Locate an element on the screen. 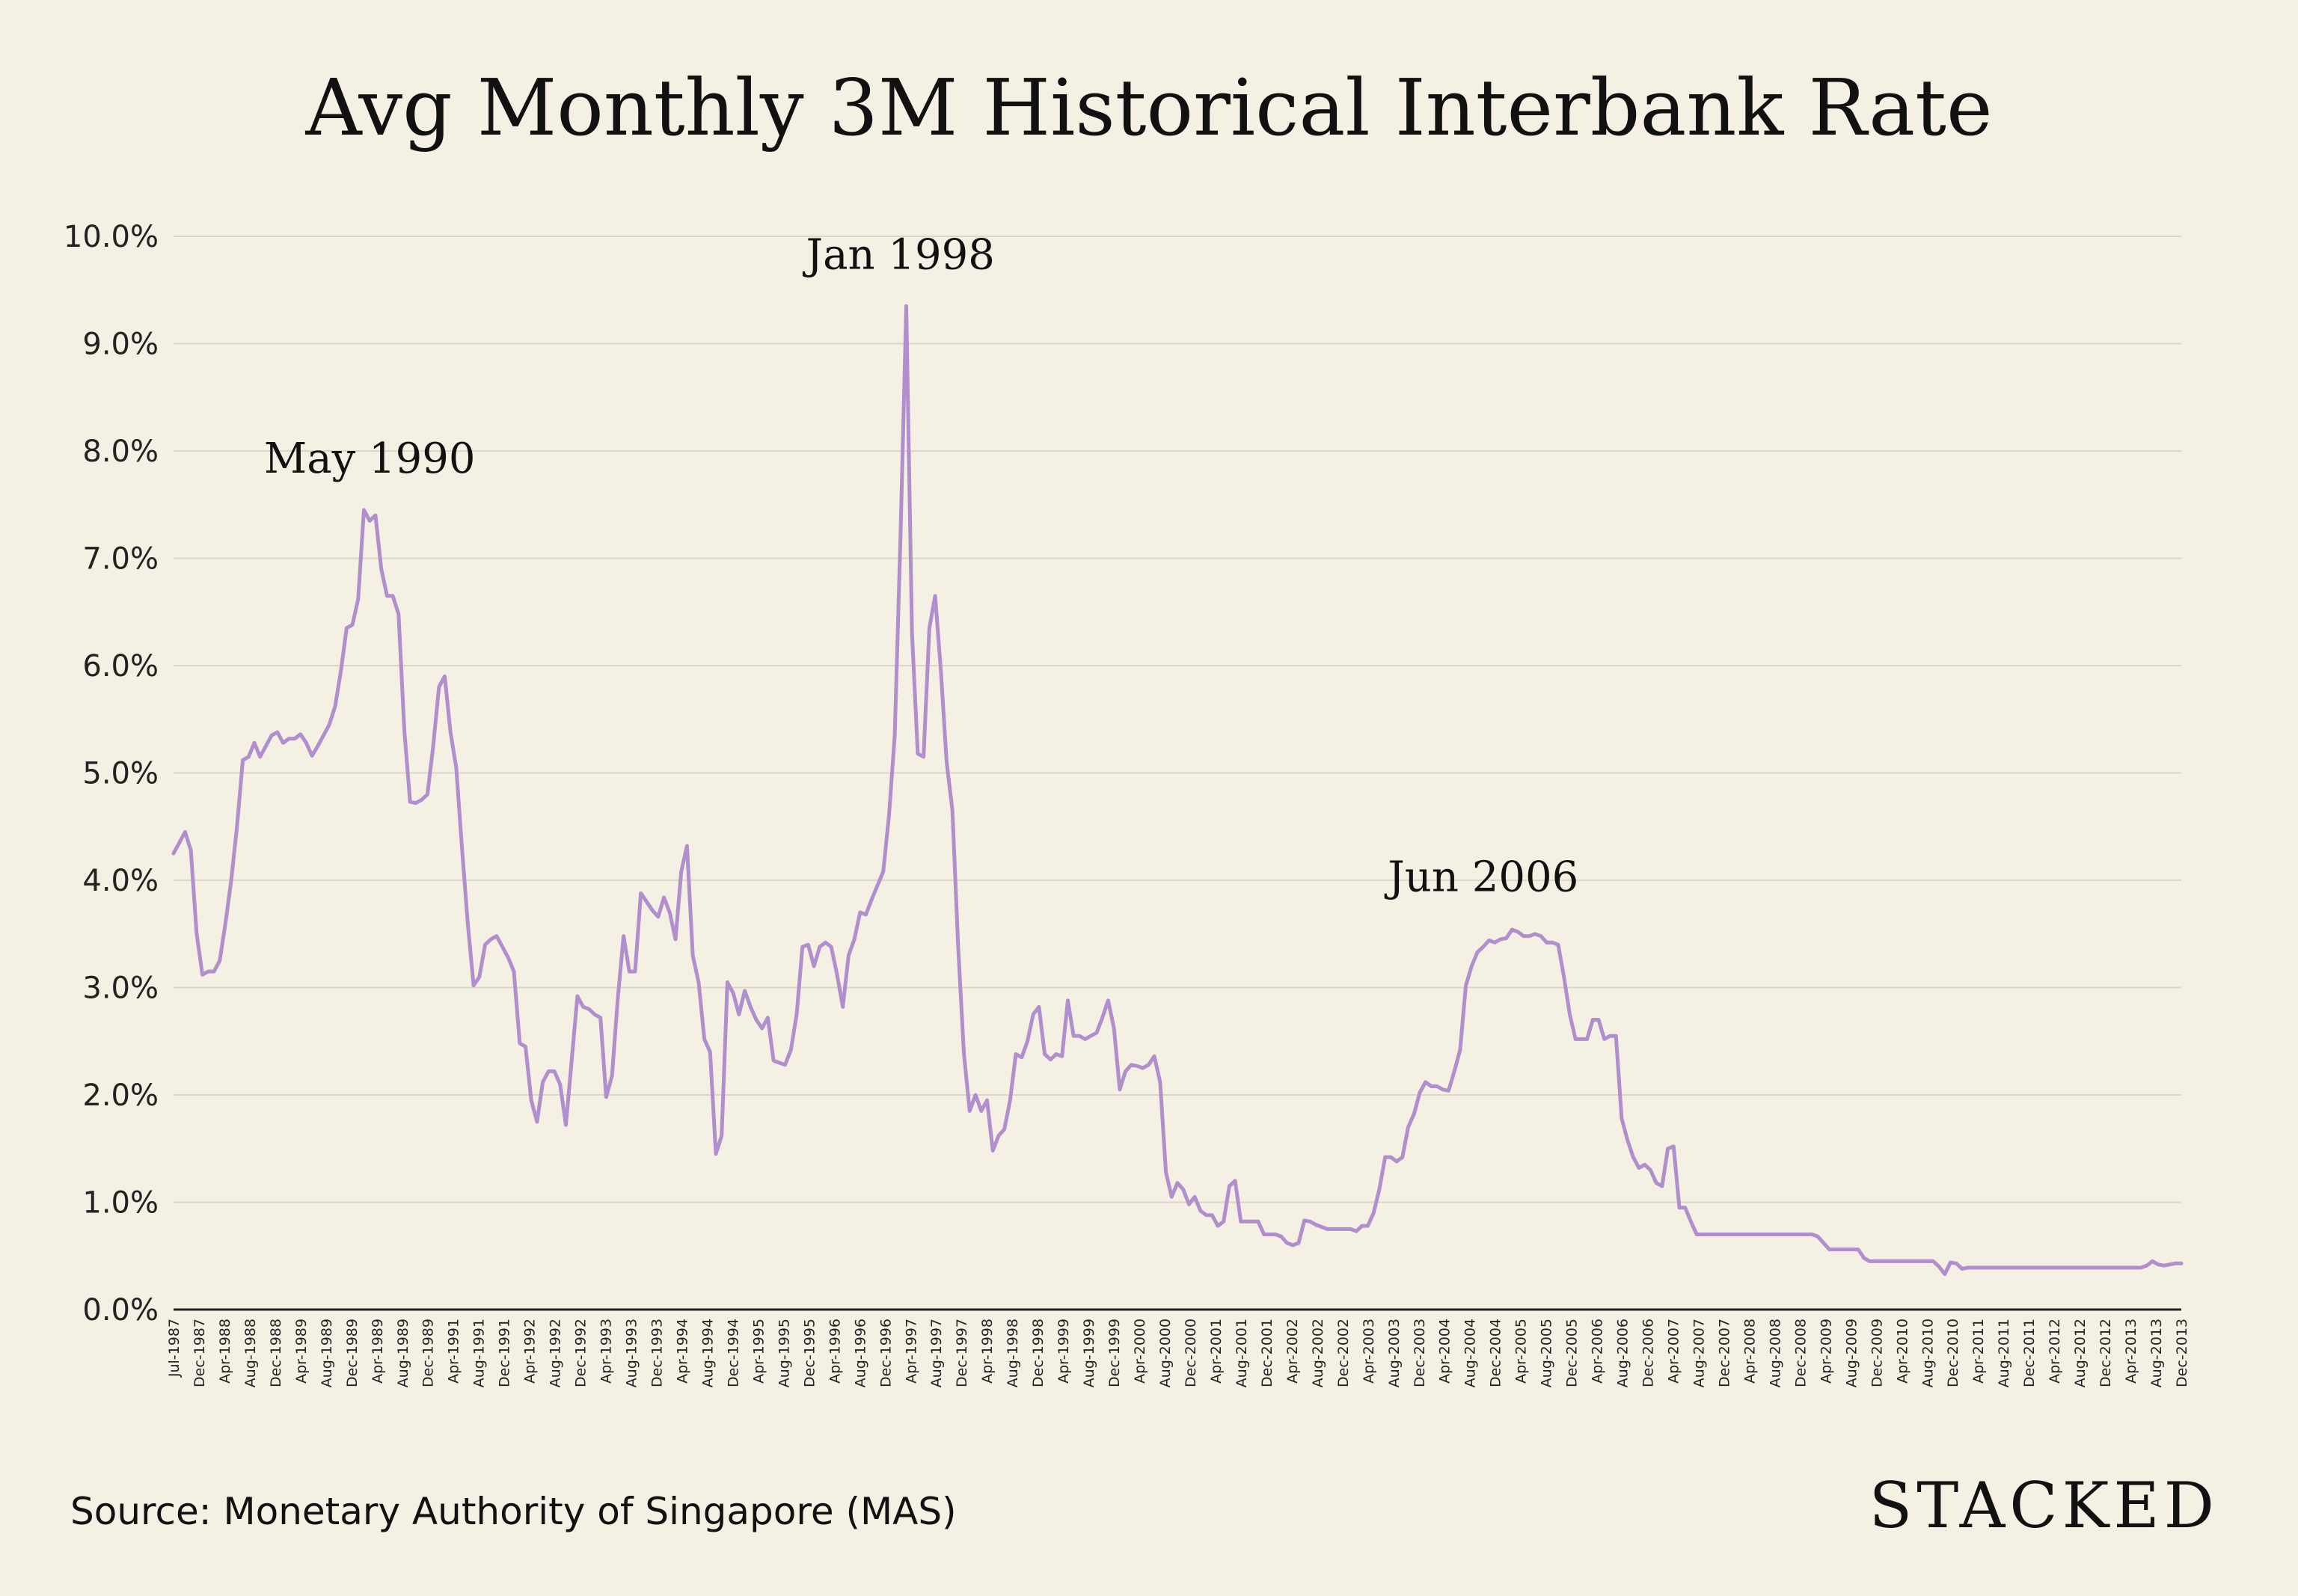 The width and height of the screenshot is (2298, 1596). x-tick-label: Aug-2009 is located at coordinates (1851, 1353).